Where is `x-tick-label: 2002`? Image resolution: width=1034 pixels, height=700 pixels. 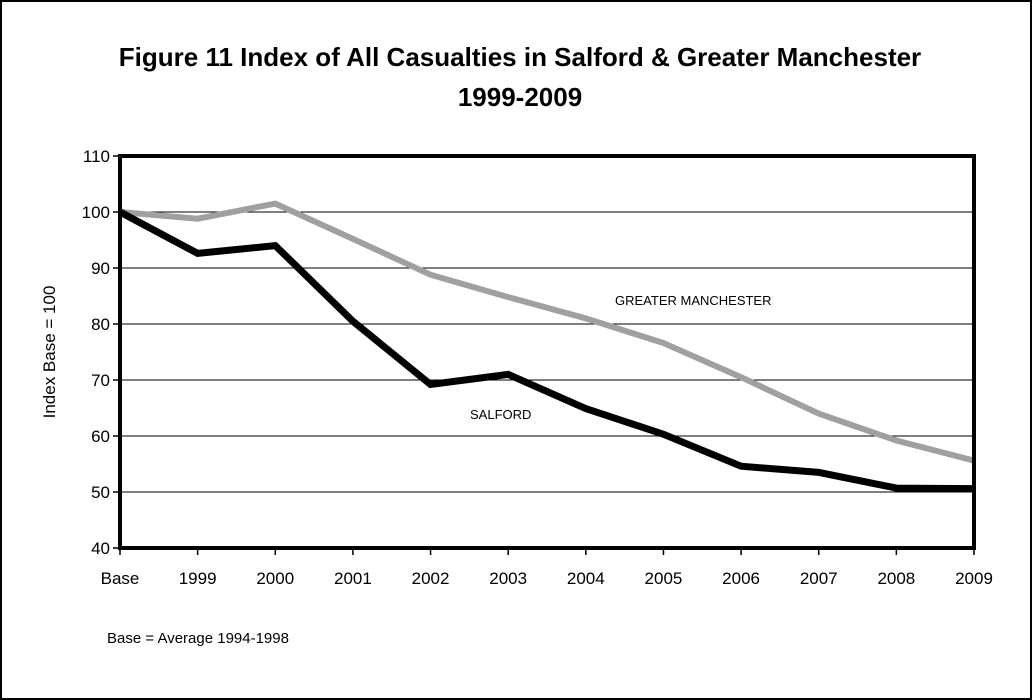
x-tick-label: 2002 is located at coordinates (431, 578).